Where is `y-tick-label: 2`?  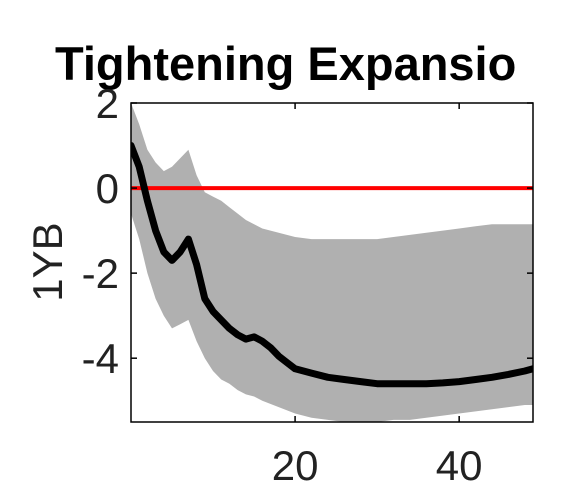
y-tick-label: 2 is located at coordinates (107, 103).